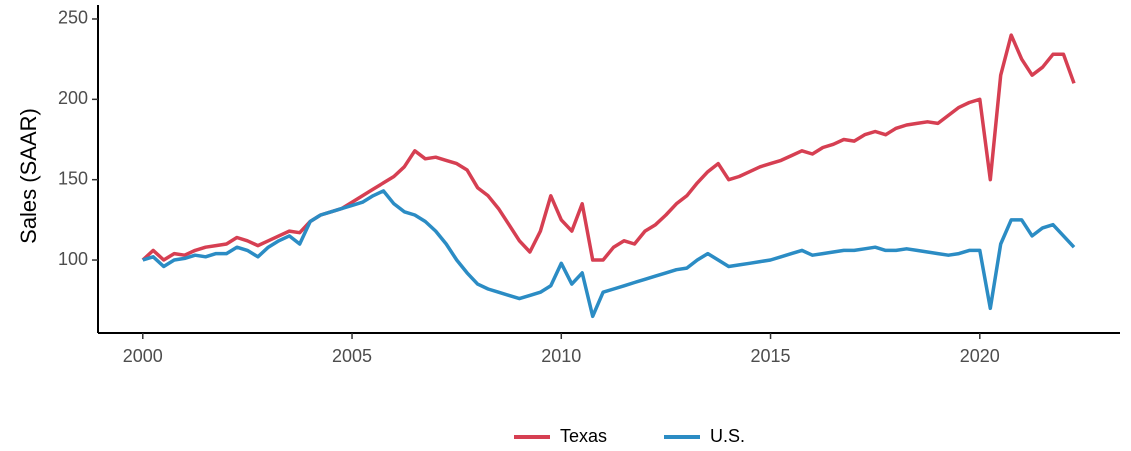  What do you see at coordinates (73, 178) in the screenshot?
I see `y-tick-label: 150` at bounding box center [73, 178].